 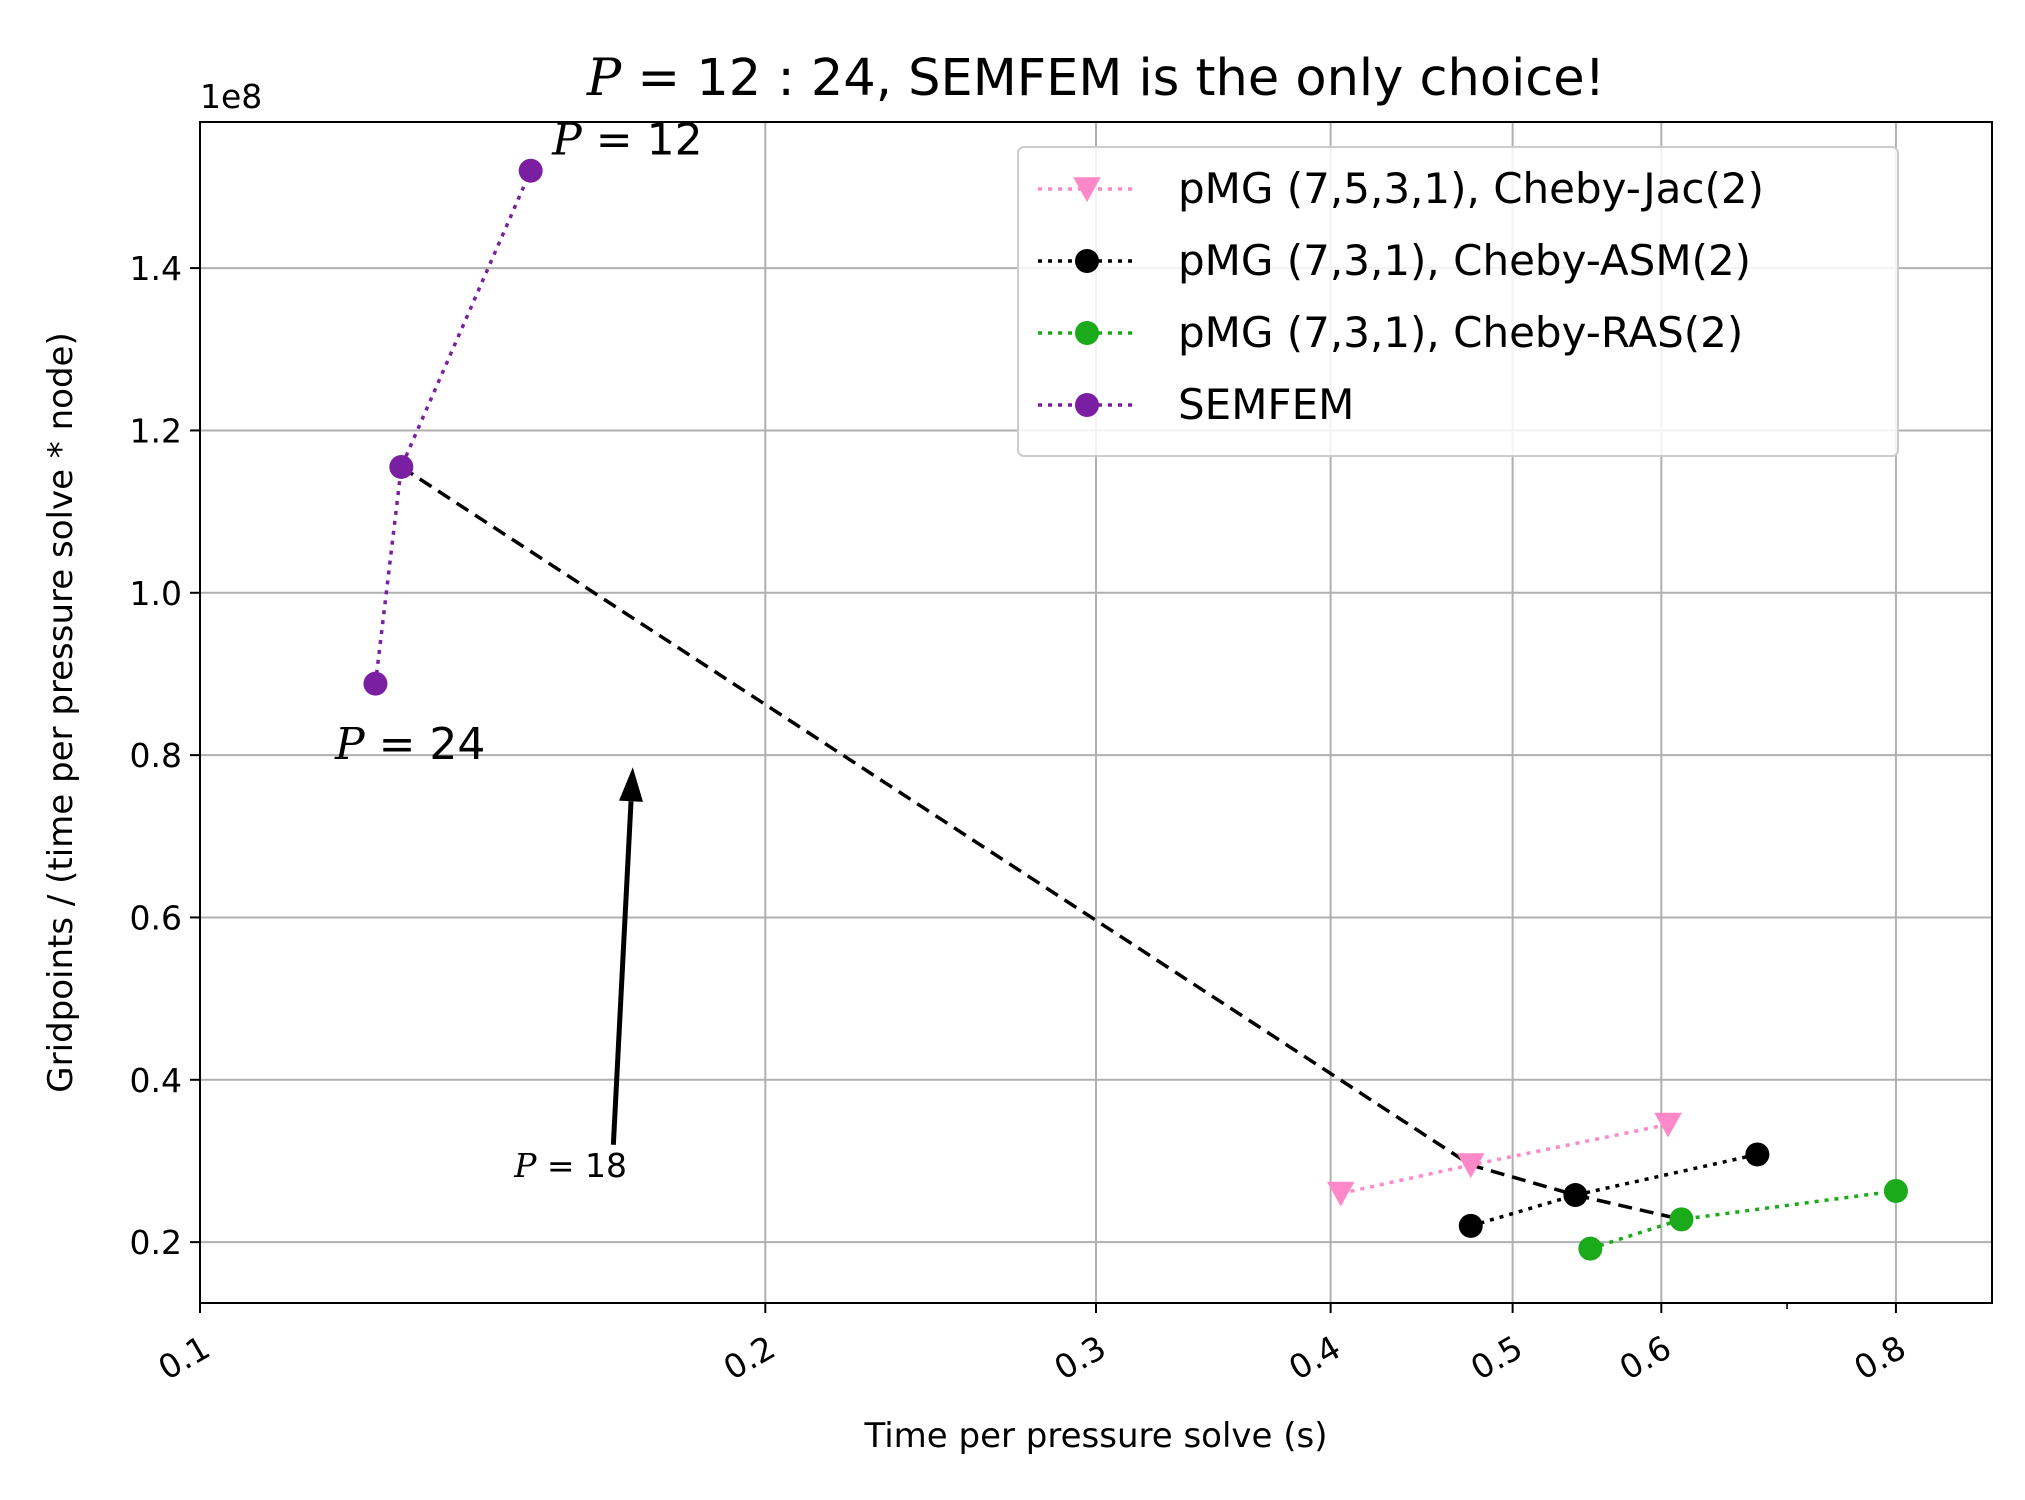 What do you see at coordinates (1464, 260) in the screenshot?
I see `legend-label: pMG (7,3,1), Cheby-ASM(2)` at bounding box center [1464, 260].